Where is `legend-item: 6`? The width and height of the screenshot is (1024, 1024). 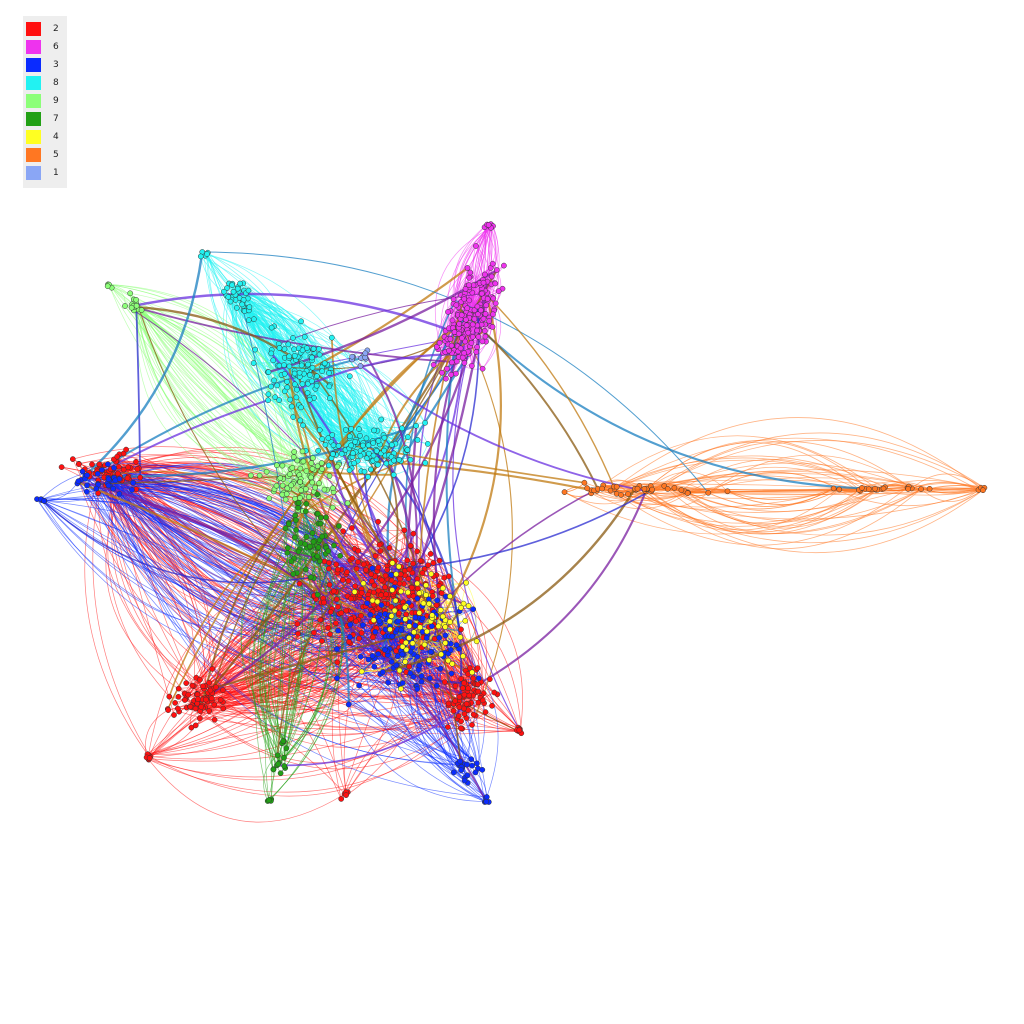 legend-item: 6 is located at coordinates (46, 47).